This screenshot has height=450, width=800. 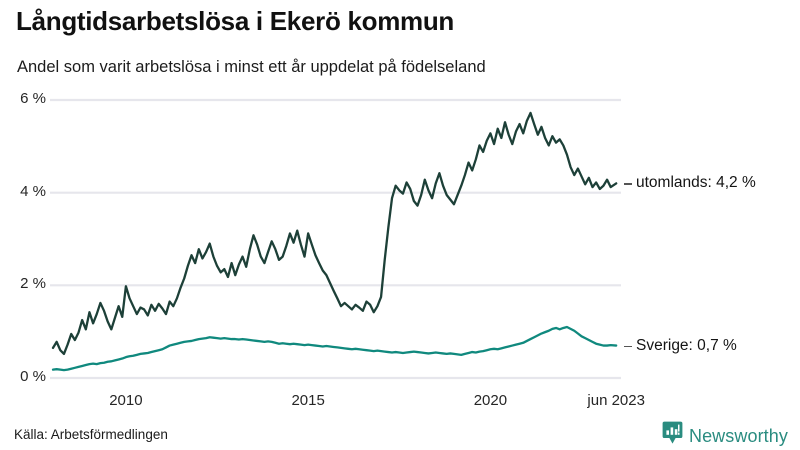 What do you see at coordinates (696, 183) in the screenshot?
I see `series-label-utomlands: utomlands: 4,2 %` at bounding box center [696, 183].